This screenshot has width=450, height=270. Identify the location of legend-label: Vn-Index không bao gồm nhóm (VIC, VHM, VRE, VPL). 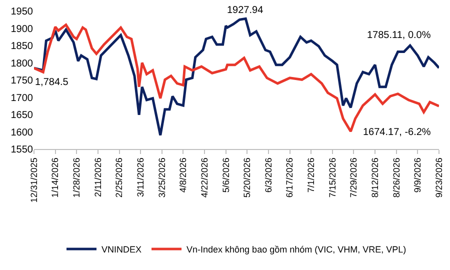
(296, 249).